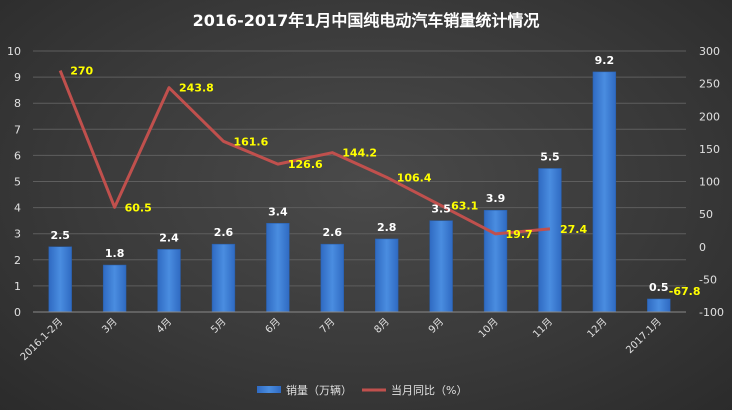  What do you see at coordinates (41, 339) in the screenshot?
I see `x-tick-label: 2016.1-2月` at bounding box center [41, 339].